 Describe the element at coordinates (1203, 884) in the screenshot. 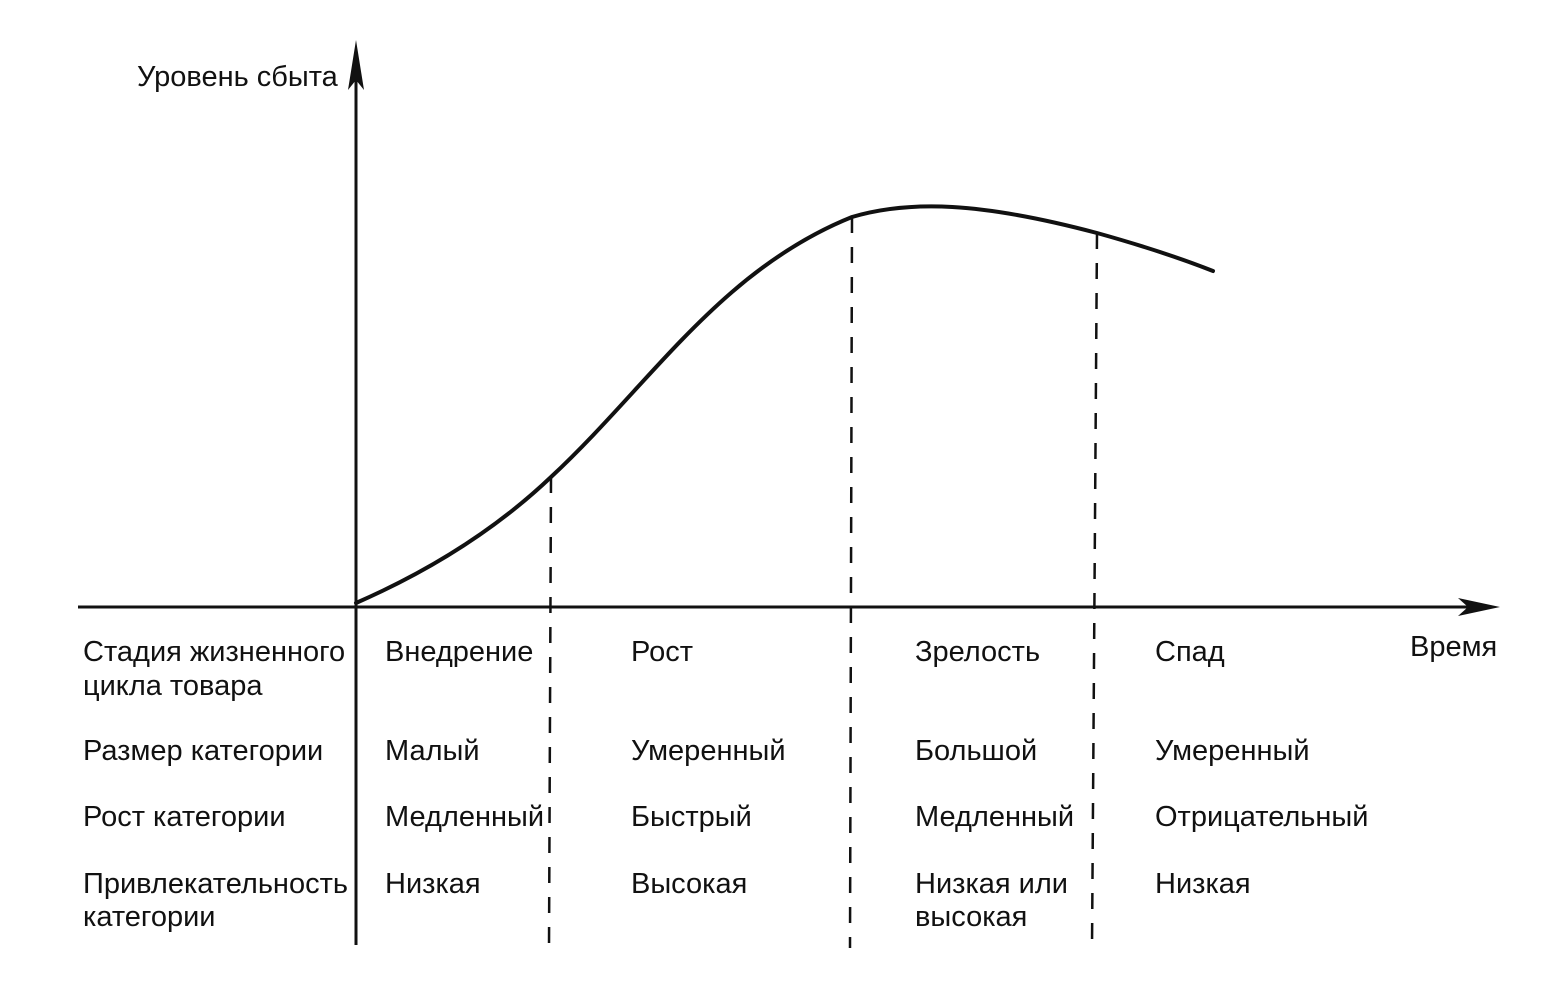

I see `attractiveness-decline: Низкая` at that location.